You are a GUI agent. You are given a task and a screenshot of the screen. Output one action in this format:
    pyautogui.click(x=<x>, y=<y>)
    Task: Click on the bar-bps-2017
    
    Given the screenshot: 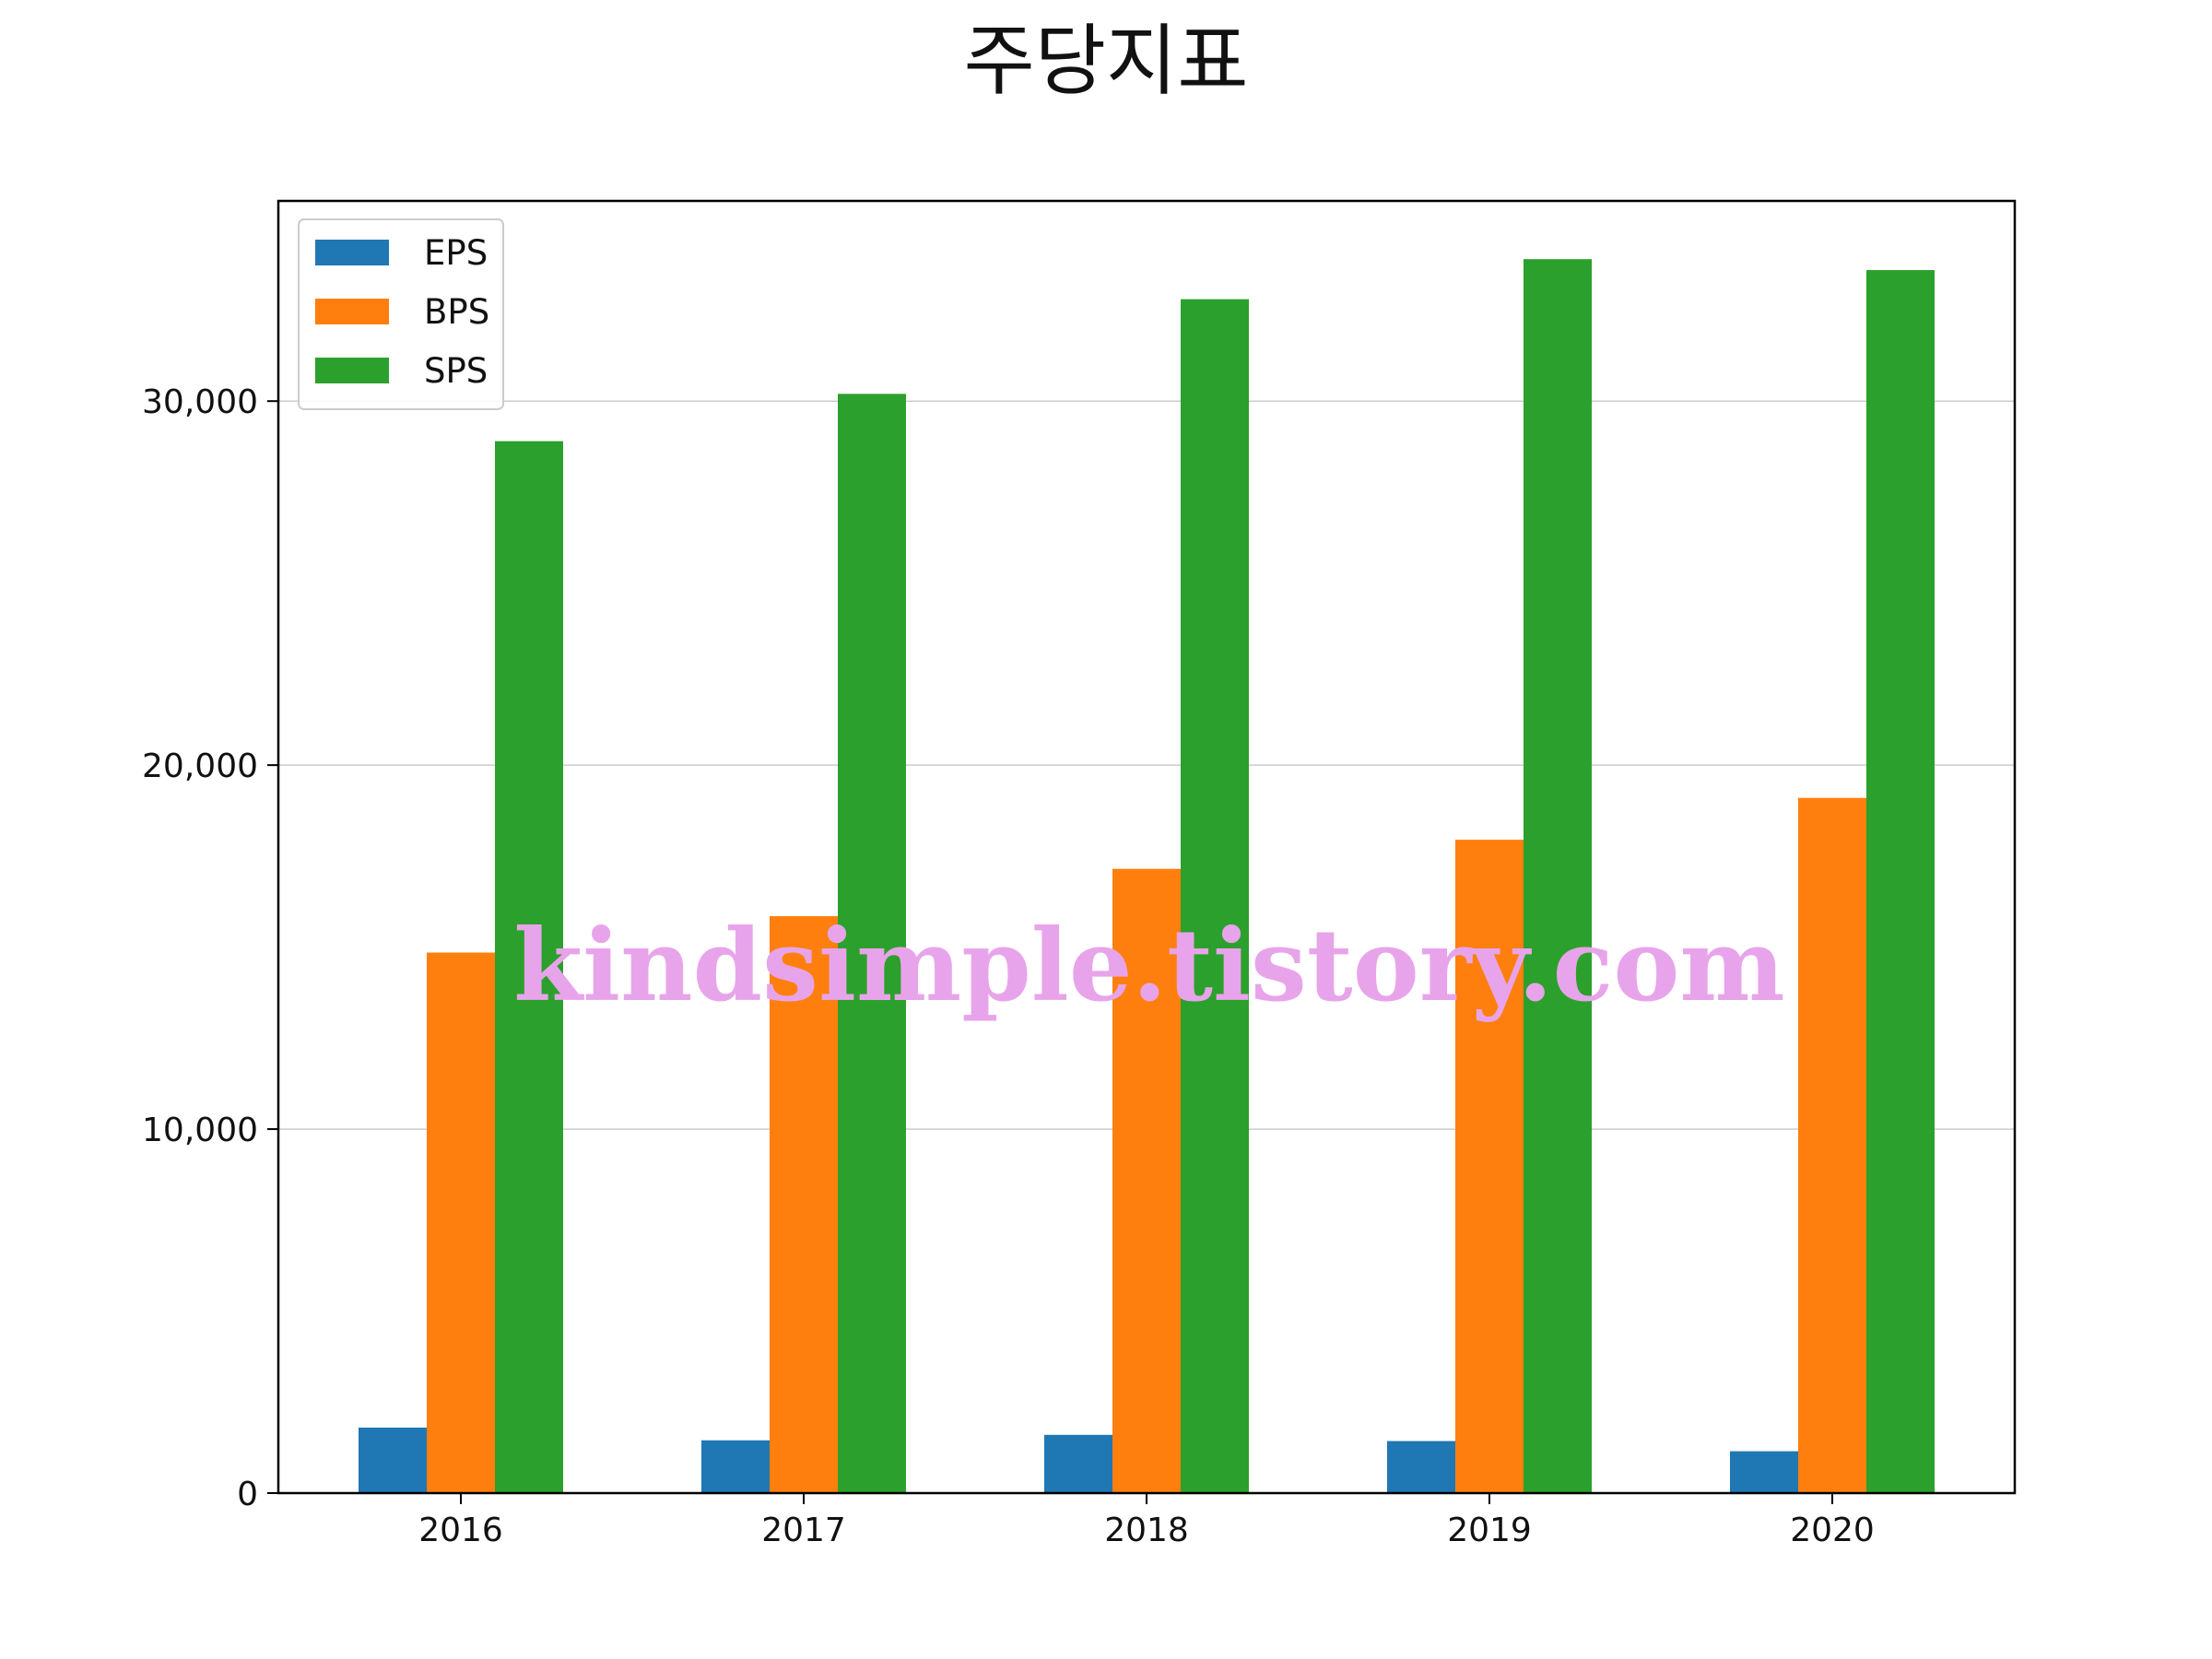 What is the action you would take?
    pyautogui.click(x=804, y=1204)
    